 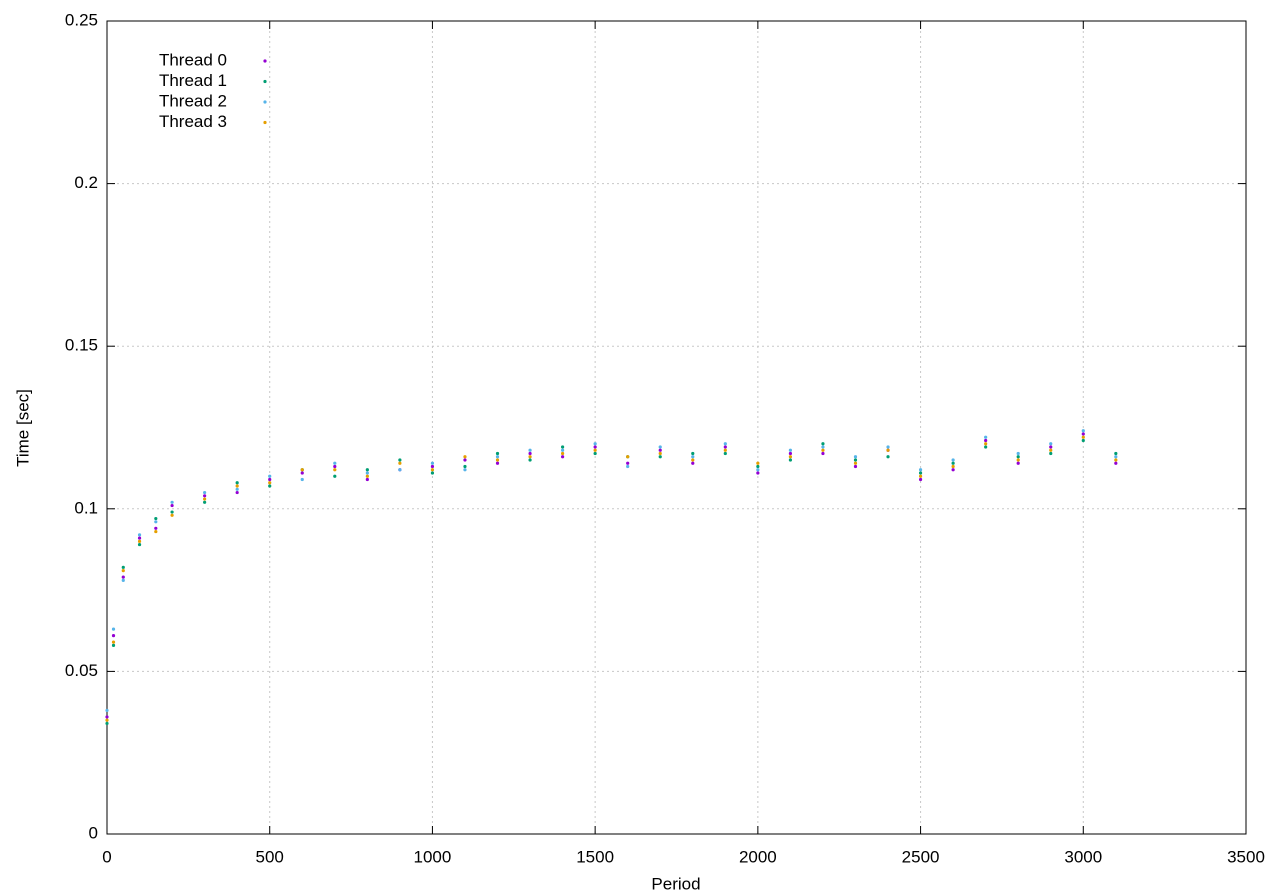 What do you see at coordinates (1246, 856) in the screenshot?
I see `x-tick-label: 3500` at bounding box center [1246, 856].